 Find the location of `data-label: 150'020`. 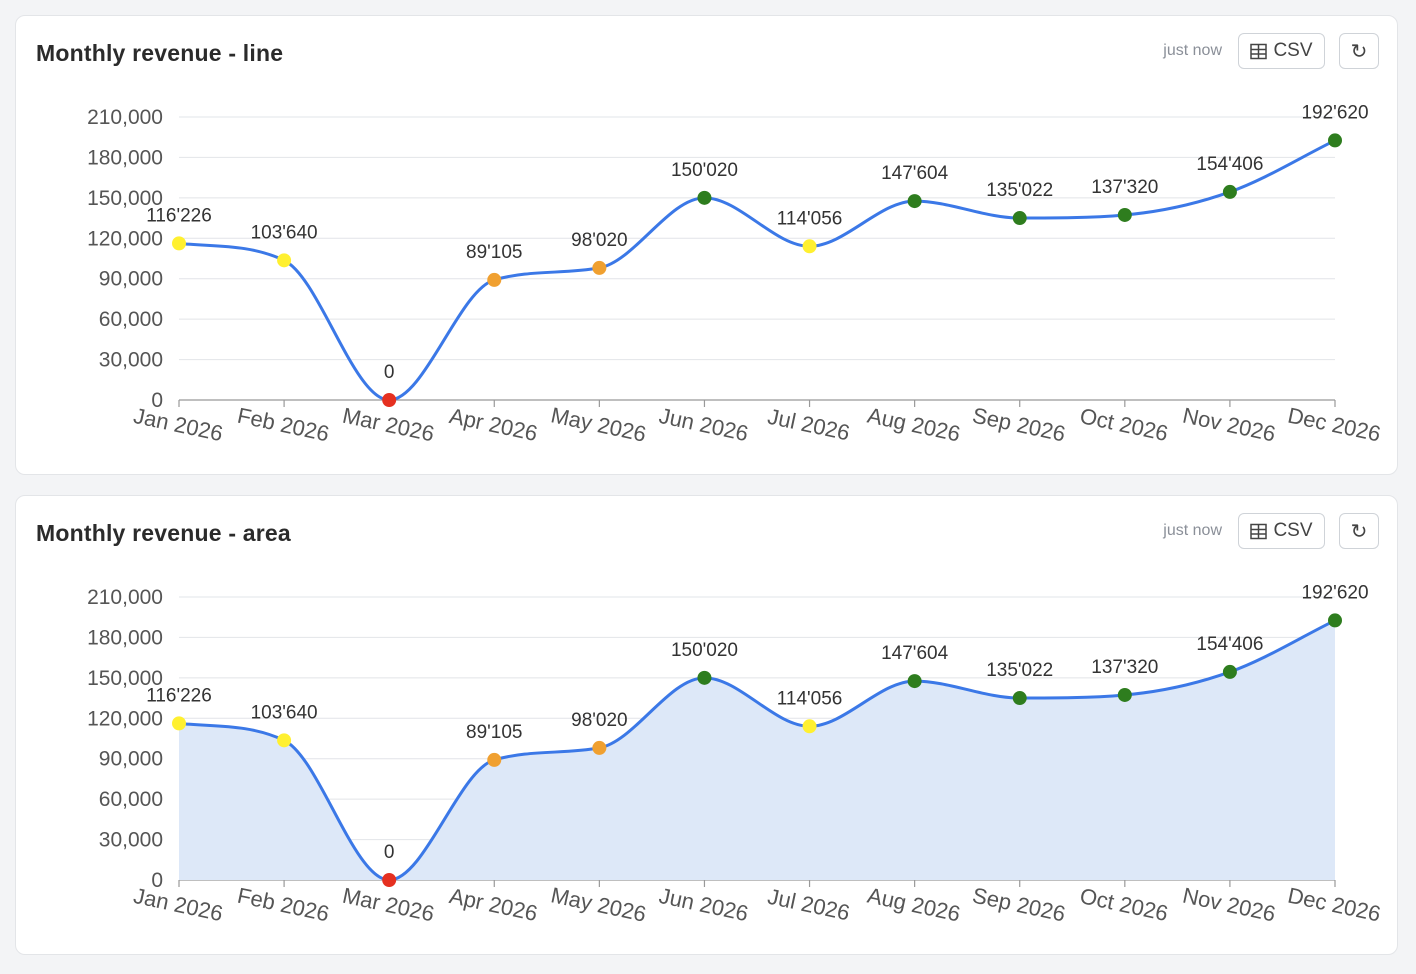

data-label: 150'020 is located at coordinates (704, 170).